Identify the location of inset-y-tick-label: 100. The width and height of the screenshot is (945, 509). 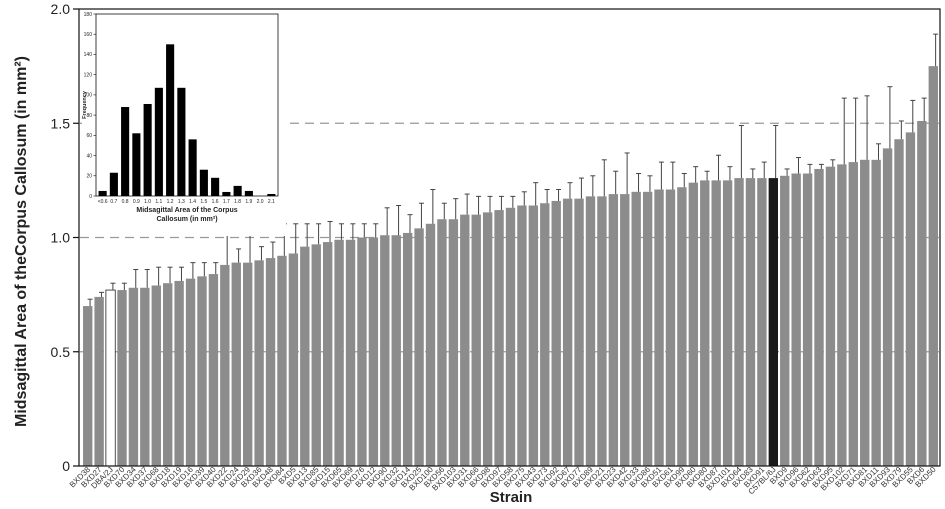
(88, 96).